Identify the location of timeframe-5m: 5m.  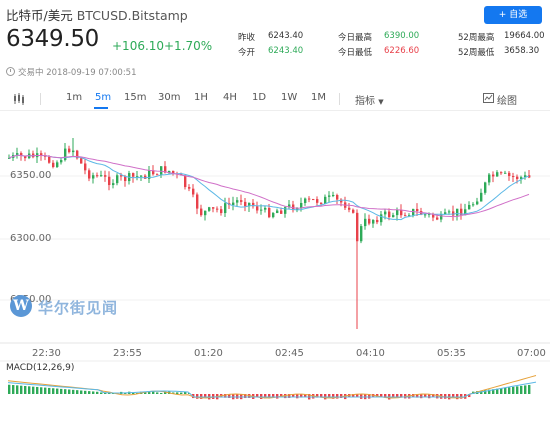
(103, 97).